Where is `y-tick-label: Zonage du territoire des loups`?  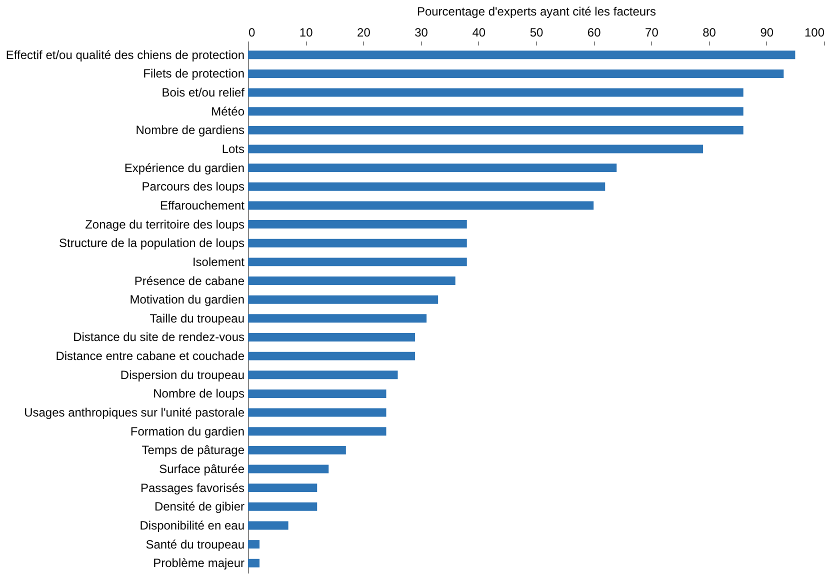 y-tick-label: Zonage du territoire des loups is located at coordinates (164, 224).